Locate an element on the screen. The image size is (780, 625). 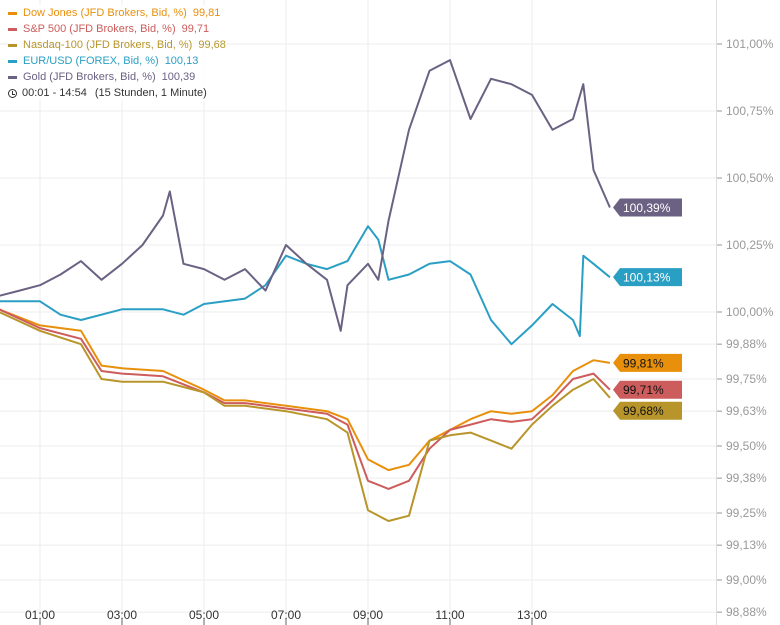
x-tick-label: 11:00 is located at coordinates (449, 615).